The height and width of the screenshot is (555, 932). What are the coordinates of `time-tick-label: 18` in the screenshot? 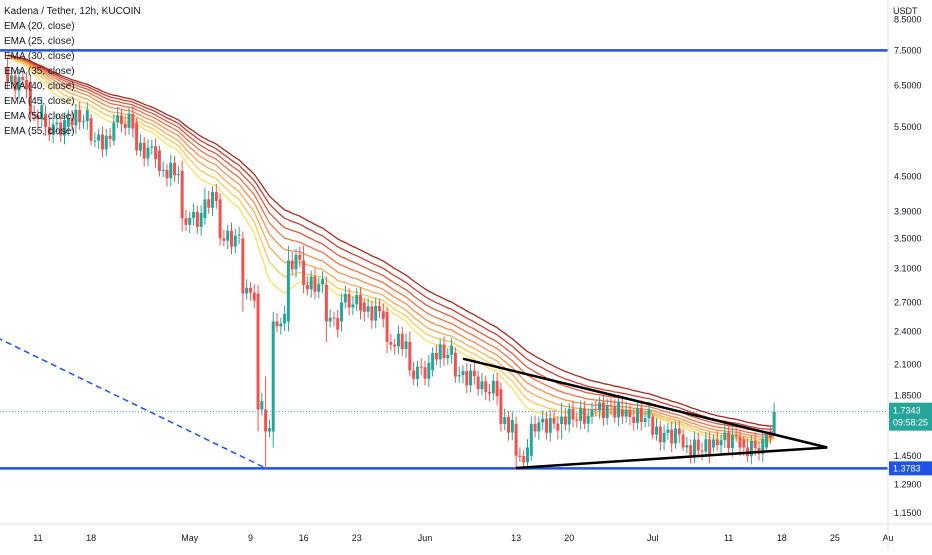 It's located at (91, 538).